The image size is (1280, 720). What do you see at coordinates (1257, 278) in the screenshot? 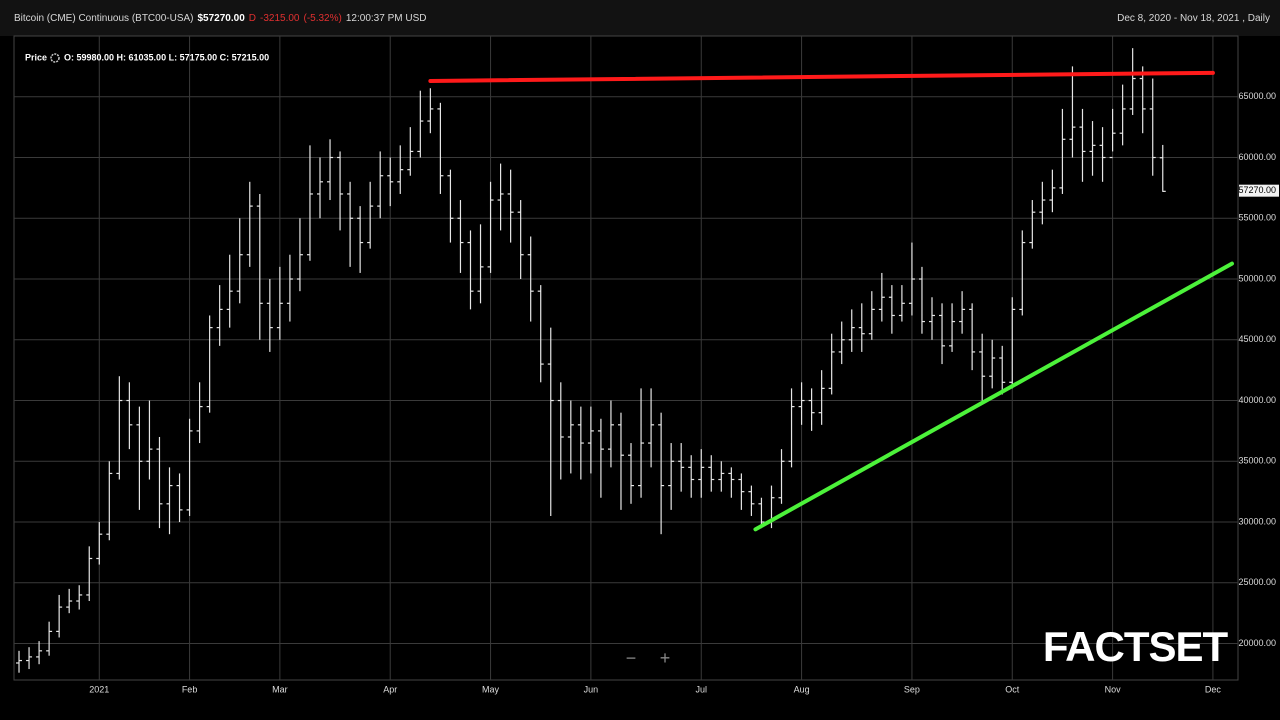
I see `y-tick-label: 50000.00` at bounding box center [1257, 278].